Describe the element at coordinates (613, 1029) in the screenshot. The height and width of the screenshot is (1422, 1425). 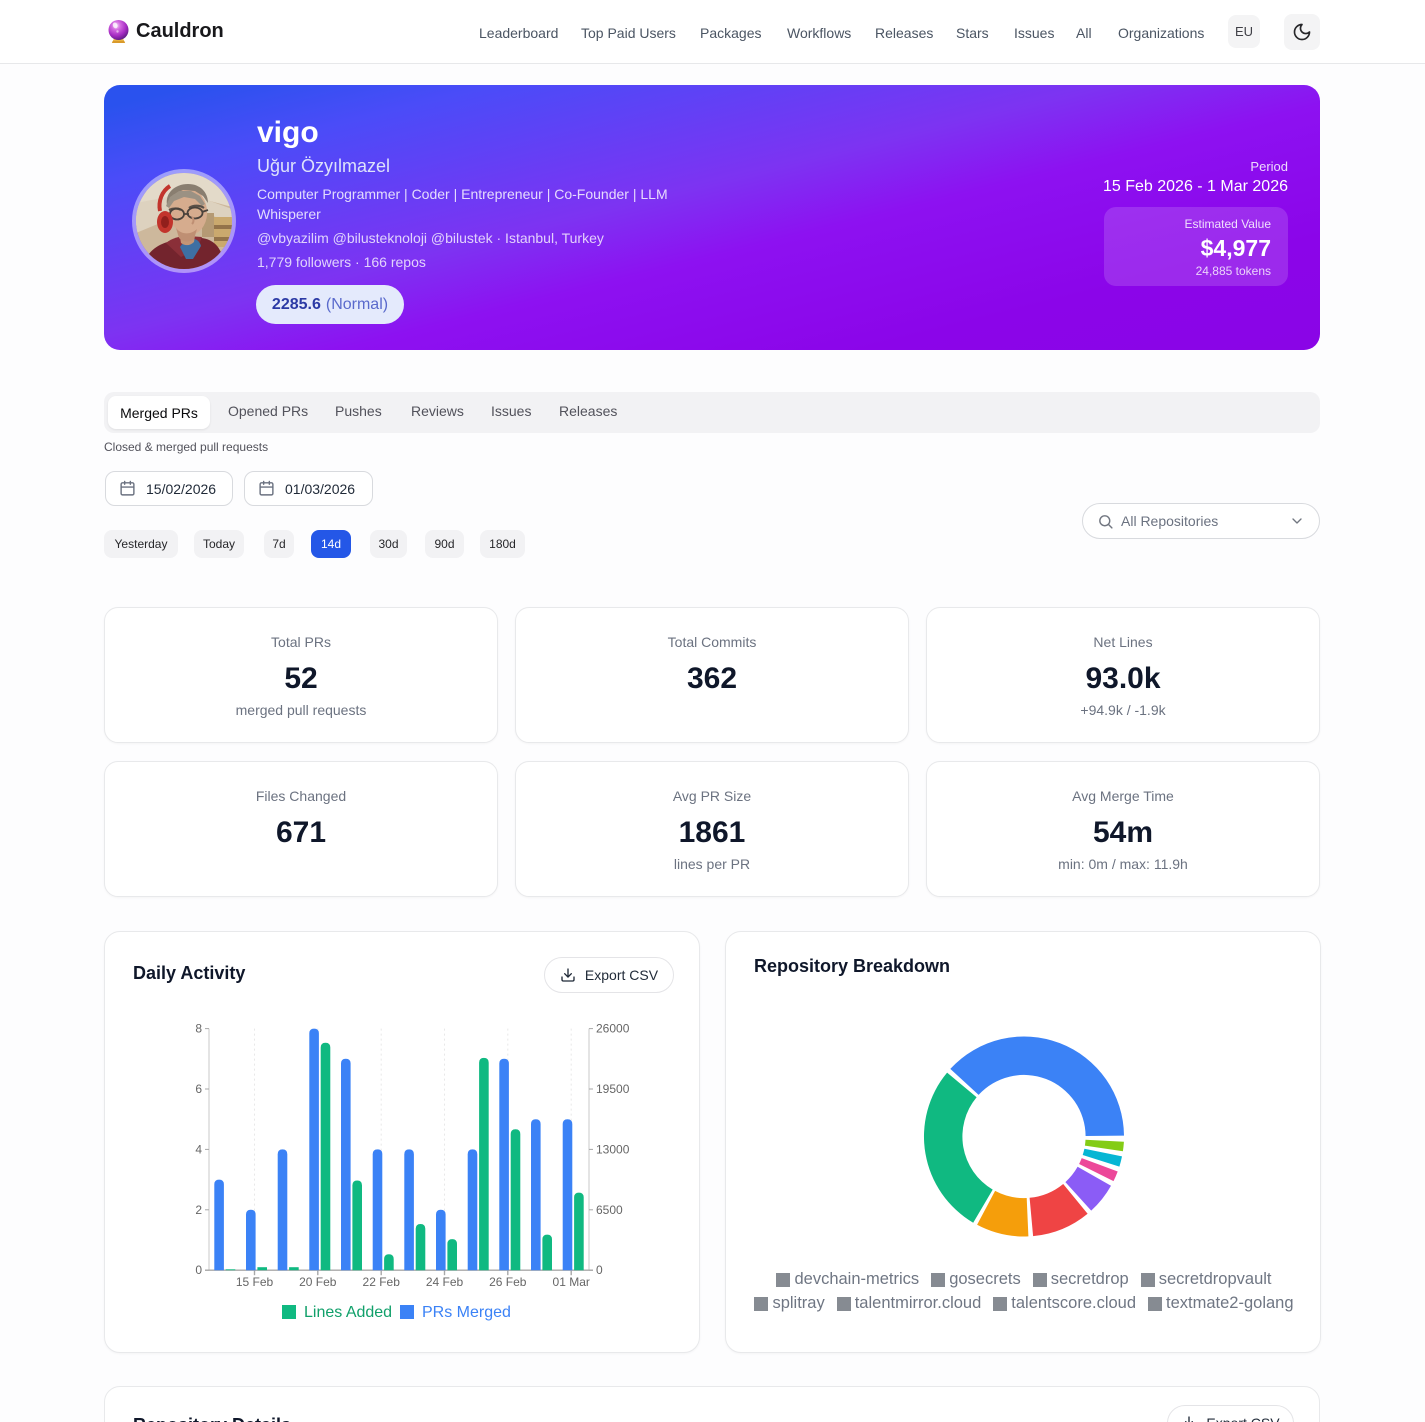
I see `svg-text: 26000` at that location.